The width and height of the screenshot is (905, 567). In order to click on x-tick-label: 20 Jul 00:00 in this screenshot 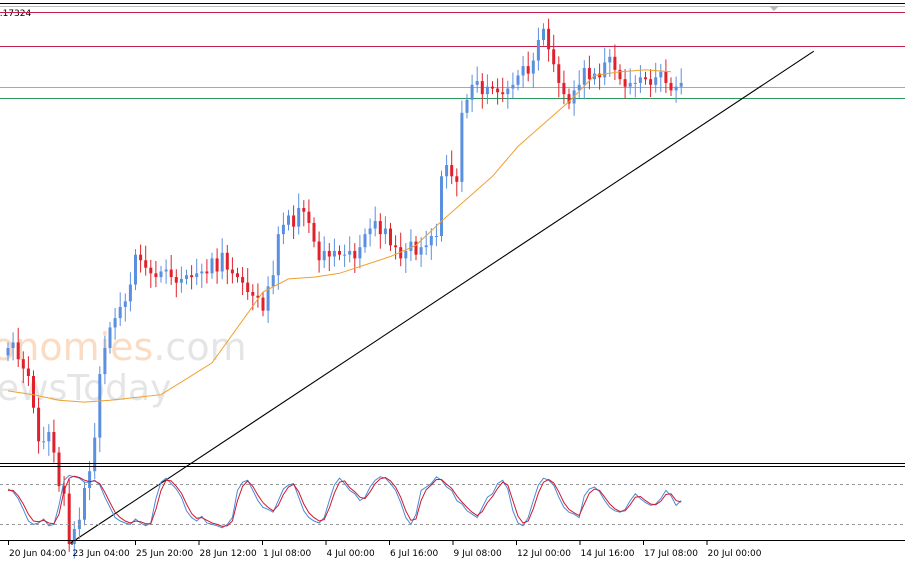, I will do `click(735, 554)`.